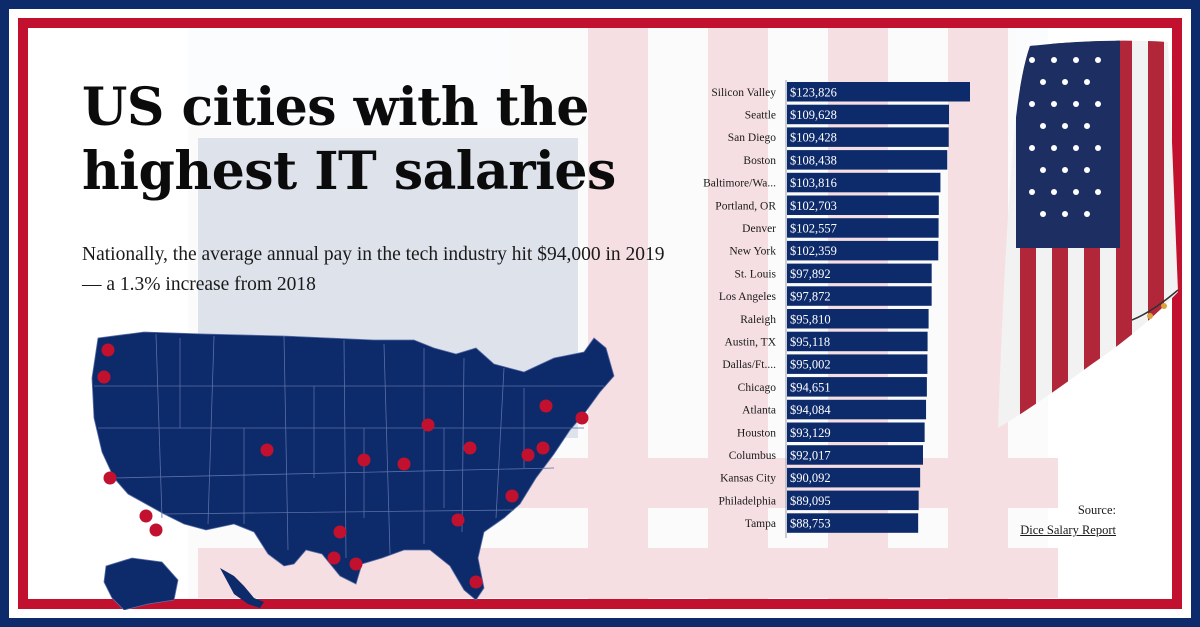 The width and height of the screenshot is (1200, 627). I want to click on category-label: Philadelphia, so click(748, 501).